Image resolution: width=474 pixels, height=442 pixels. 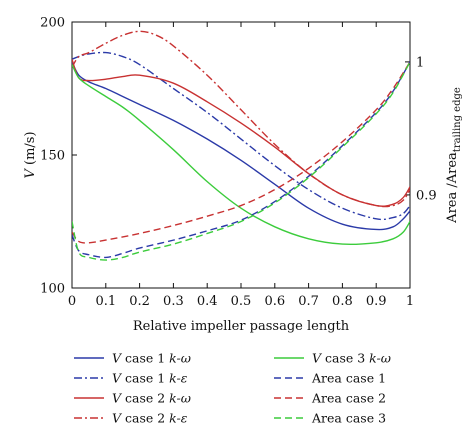 I want to click on x-axis-label: Relative impeller passage length, so click(x=241, y=326).